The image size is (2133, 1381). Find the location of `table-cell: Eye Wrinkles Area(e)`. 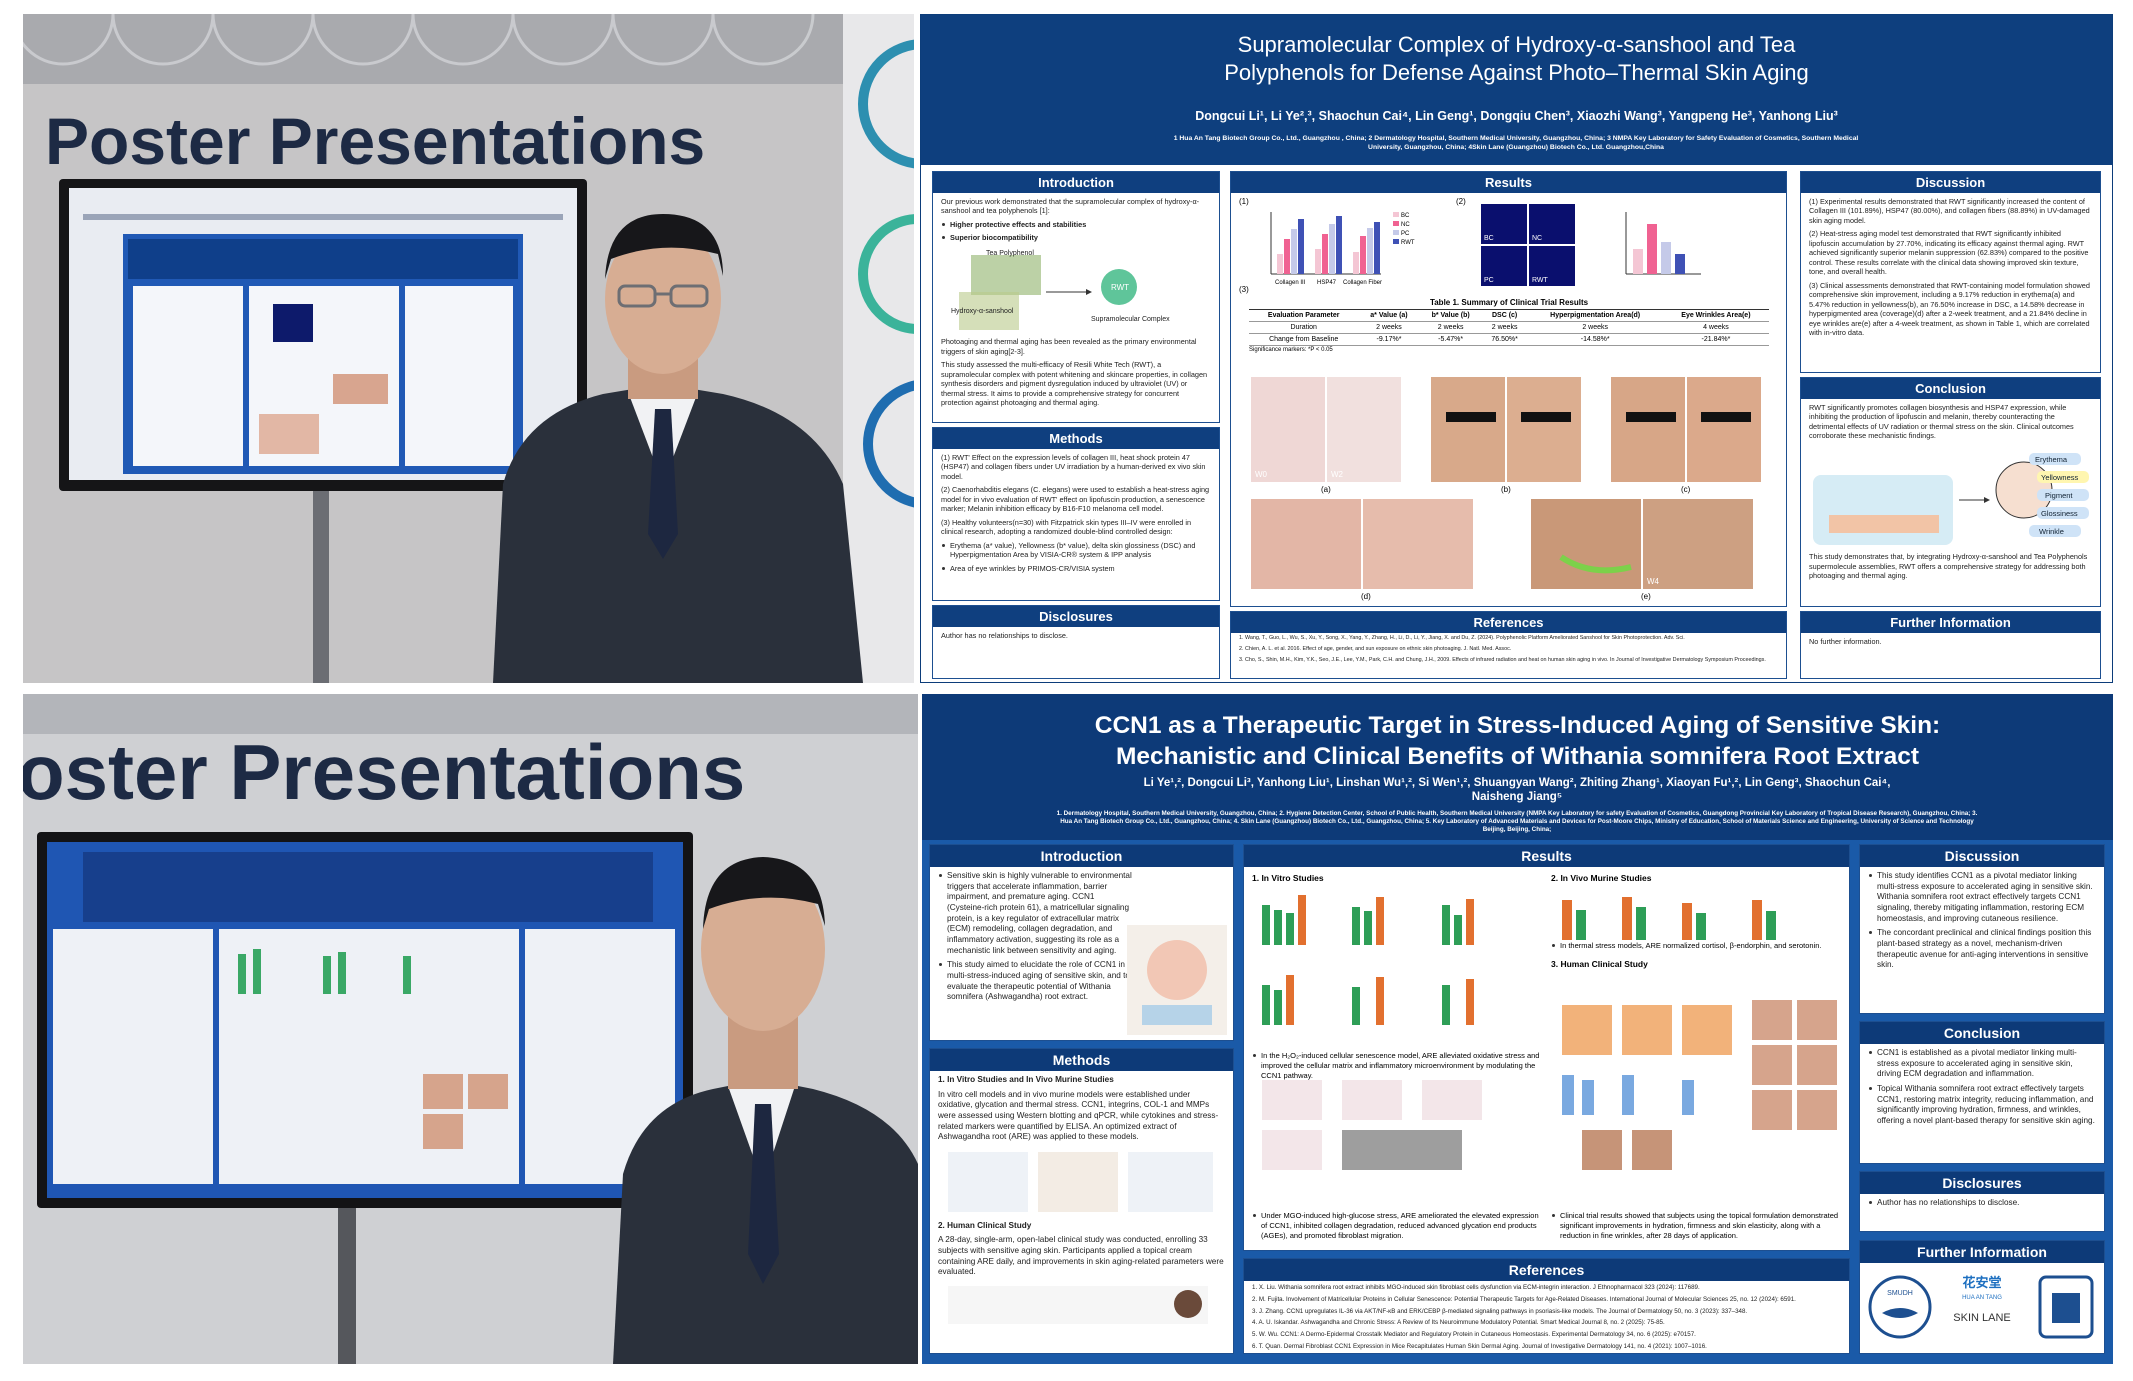

table-cell: Eye Wrinkles Area(e) is located at coordinates (1715, 315).